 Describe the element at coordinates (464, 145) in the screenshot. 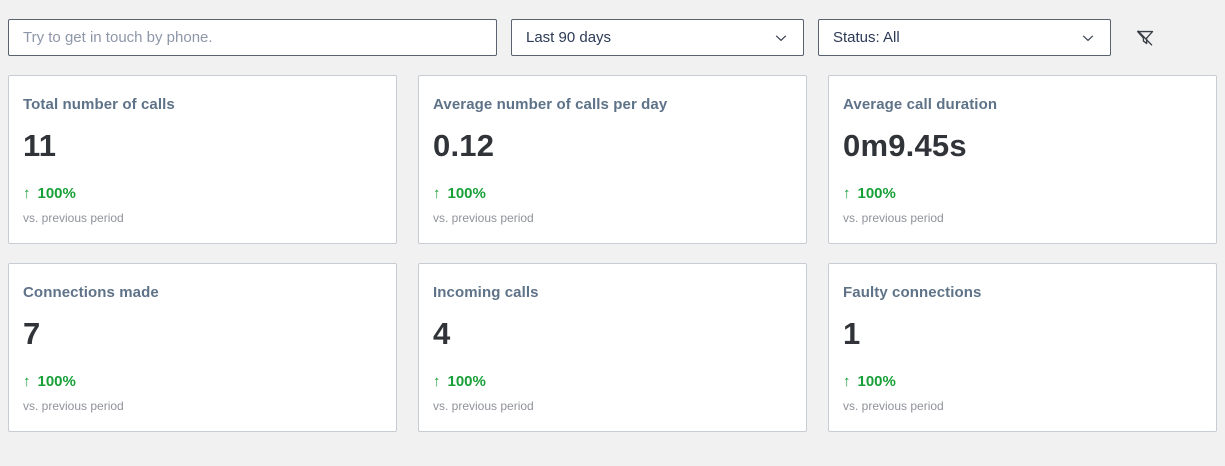

I see `card-value: 0.12` at that location.